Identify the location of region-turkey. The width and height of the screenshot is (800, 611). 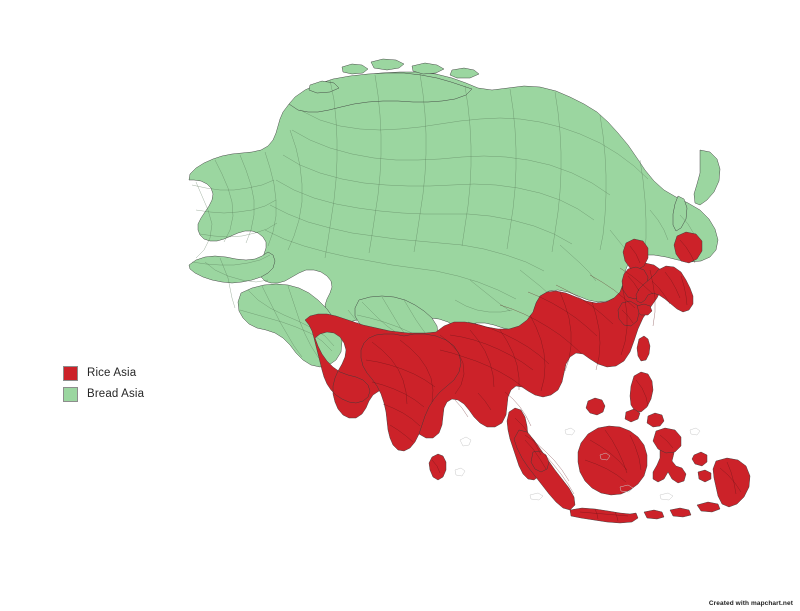
(232, 267).